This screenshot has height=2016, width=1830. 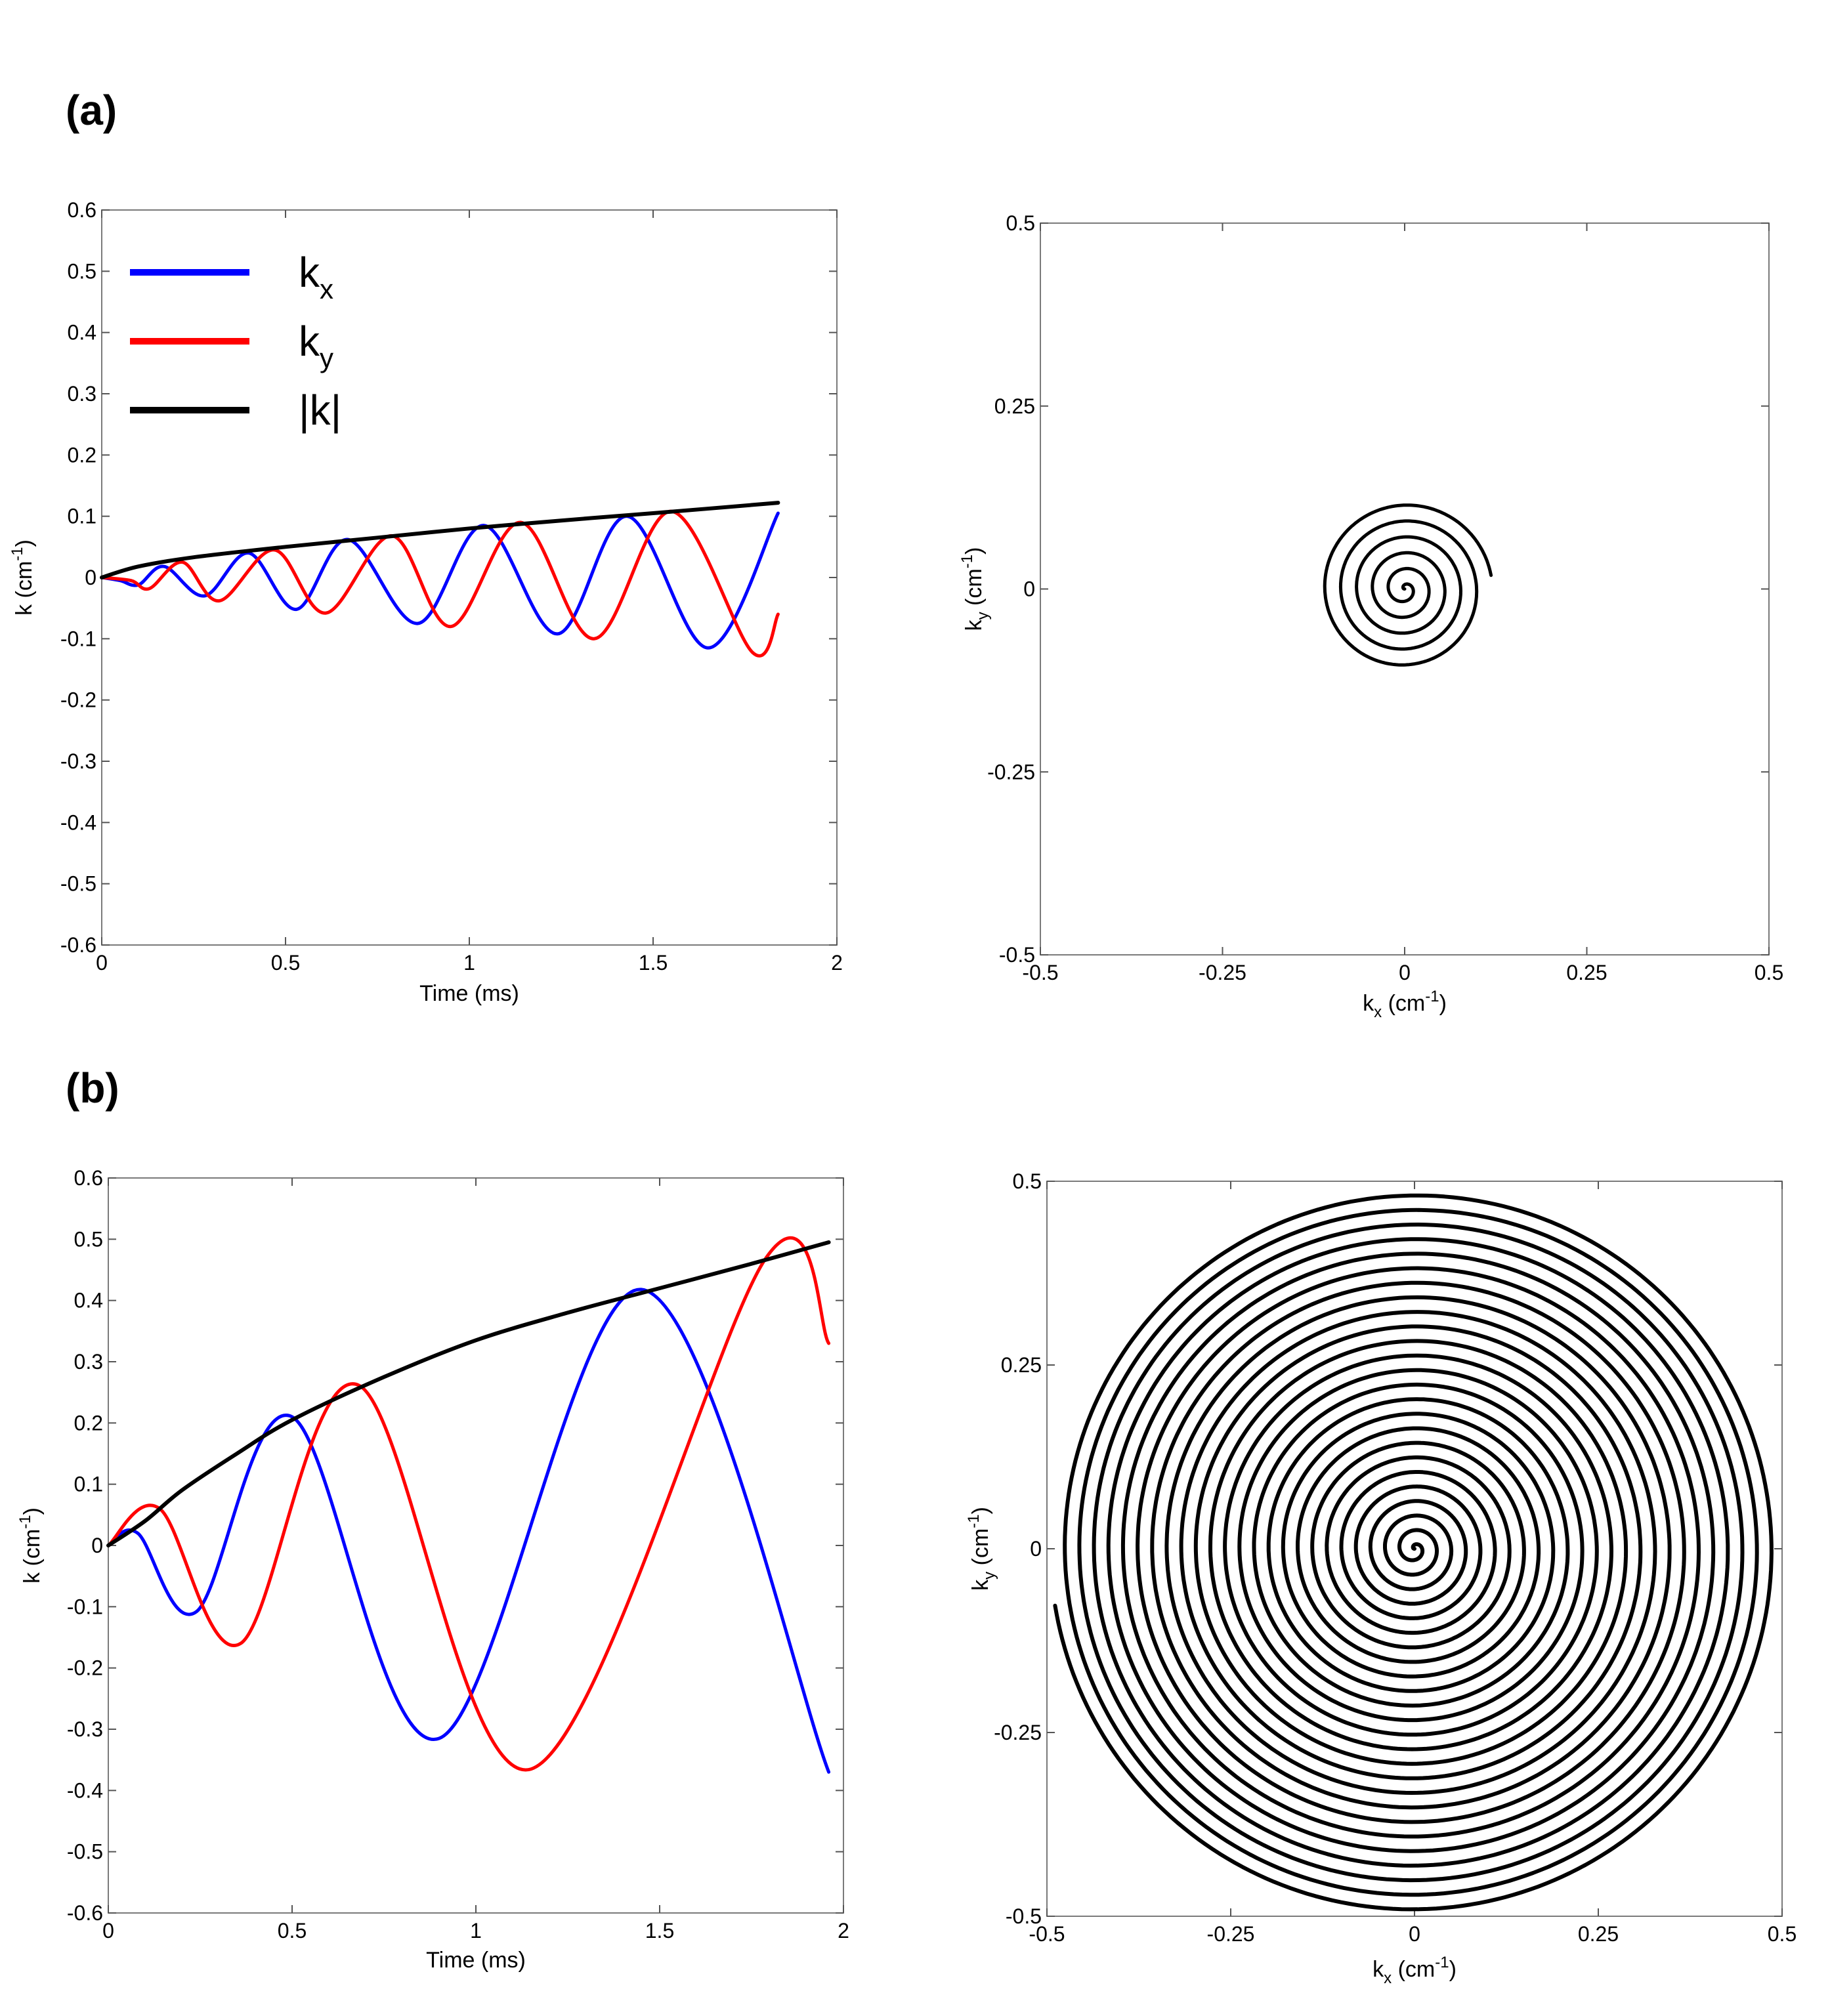 What do you see at coordinates (235, 341) in the screenshot?
I see `legend: kx ky |k|` at bounding box center [235, 341].